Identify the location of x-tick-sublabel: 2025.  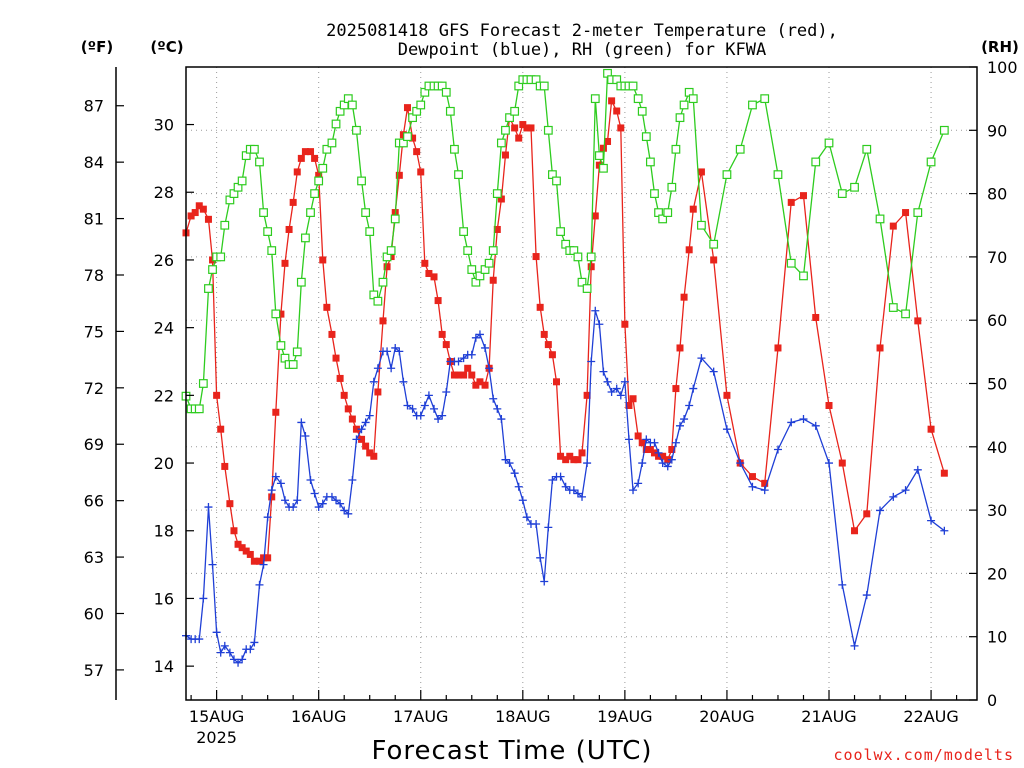
(216, 737).